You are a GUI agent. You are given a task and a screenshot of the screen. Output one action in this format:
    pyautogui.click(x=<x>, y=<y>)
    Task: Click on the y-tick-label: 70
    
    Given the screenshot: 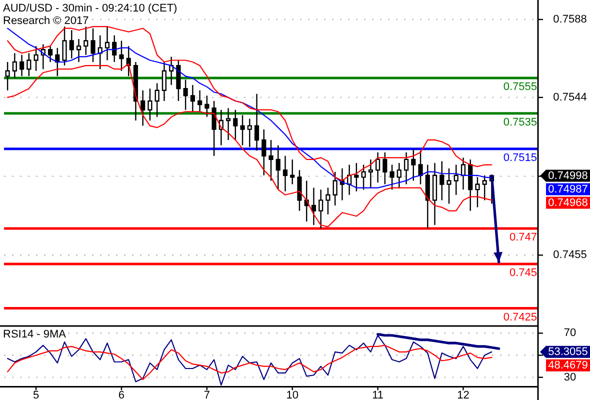 What is the action you would take?
    pyautogui.click(x=570, y=333)
    